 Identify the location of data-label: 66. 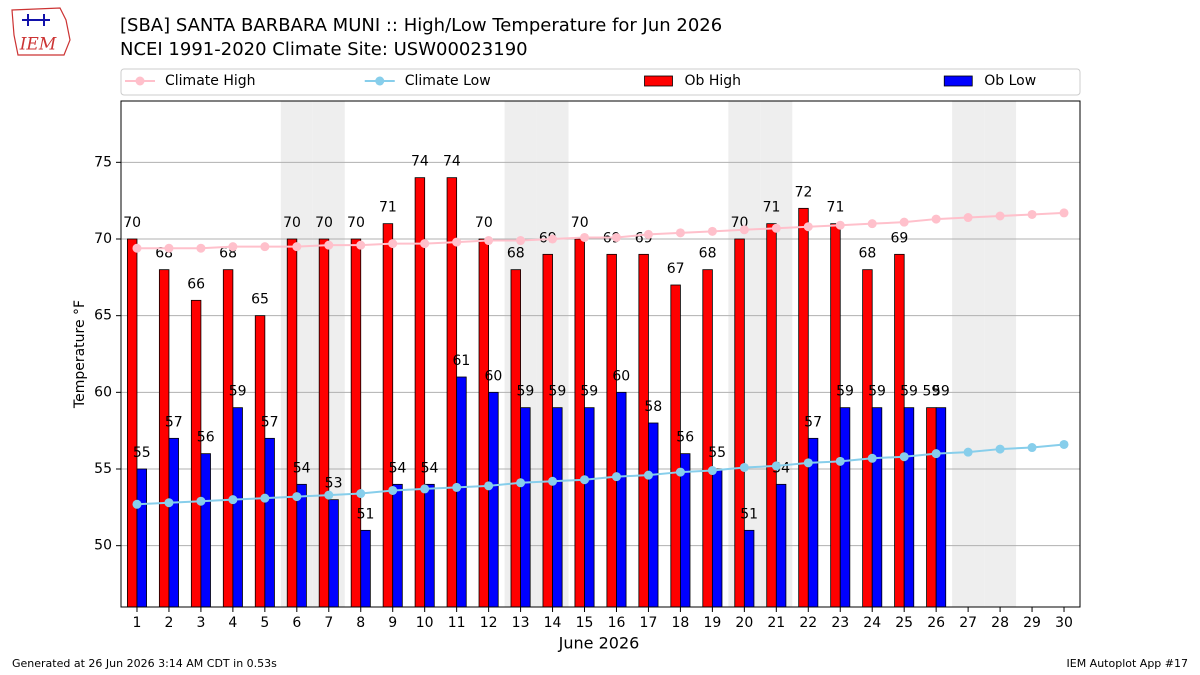
(196, 284).